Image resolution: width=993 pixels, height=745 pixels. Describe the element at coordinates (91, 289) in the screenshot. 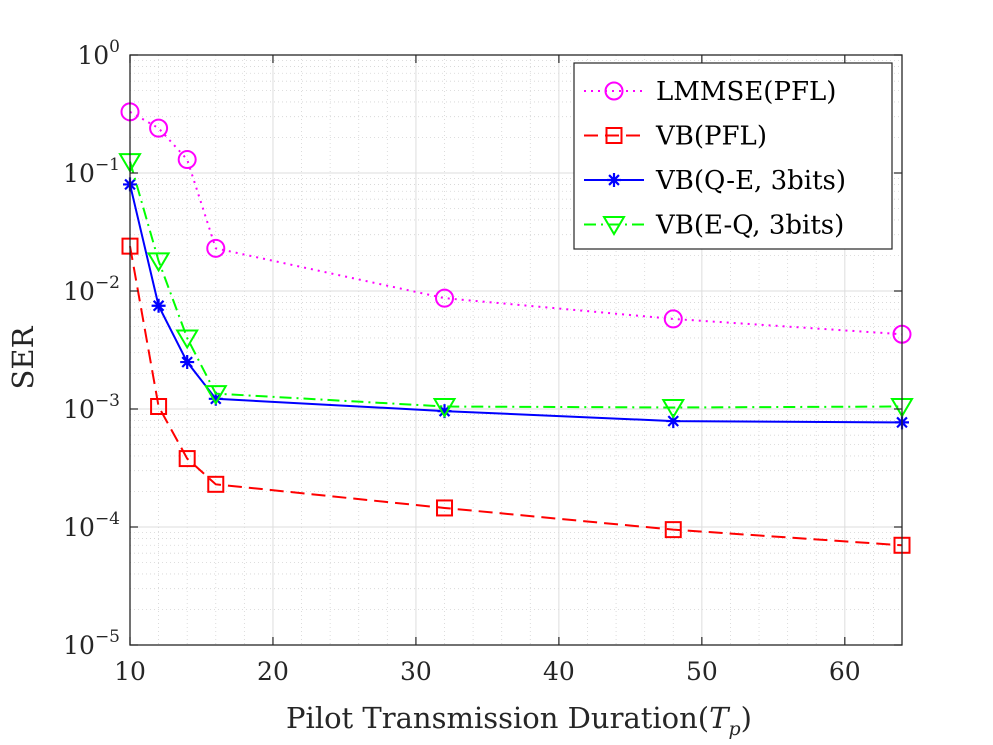

I see `y-tick-label: 10⁻²` at that location.